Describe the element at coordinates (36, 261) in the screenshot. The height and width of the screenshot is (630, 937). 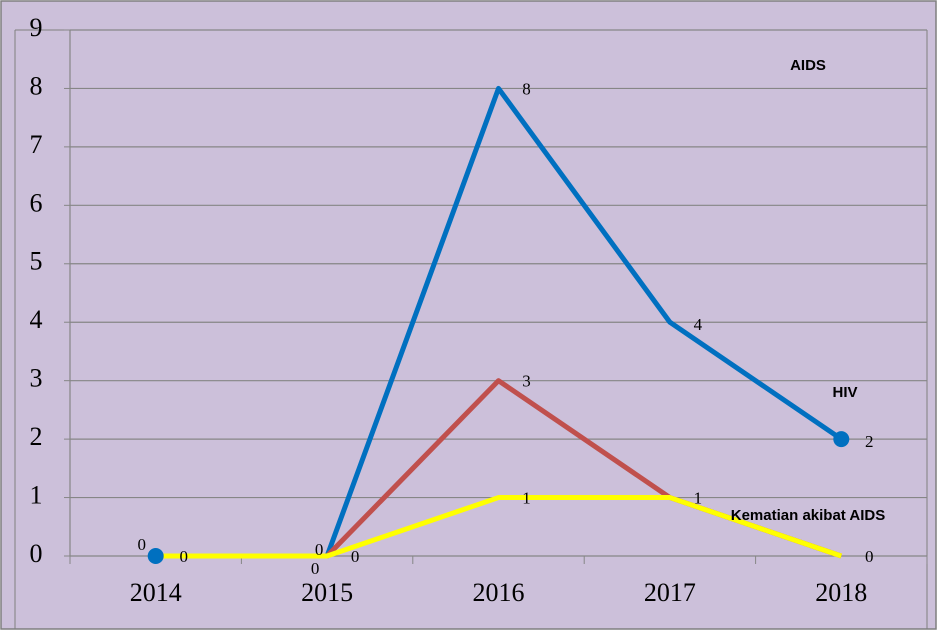
I see `y-tick-label: 5` at that location.